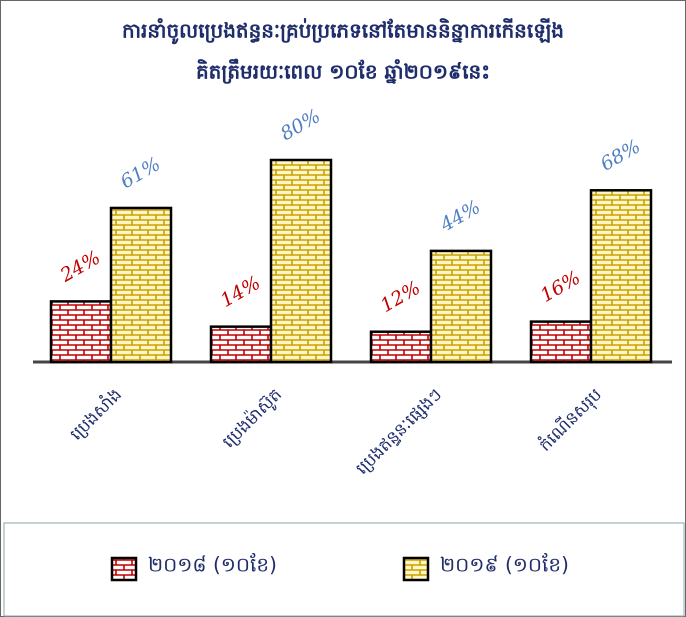 This screenshot has width=686, height=617. Describe the element at coordinates (212, 565) in the screenshot. I see `legend-label: ២០១៨ (១០ខែ)` at that location.